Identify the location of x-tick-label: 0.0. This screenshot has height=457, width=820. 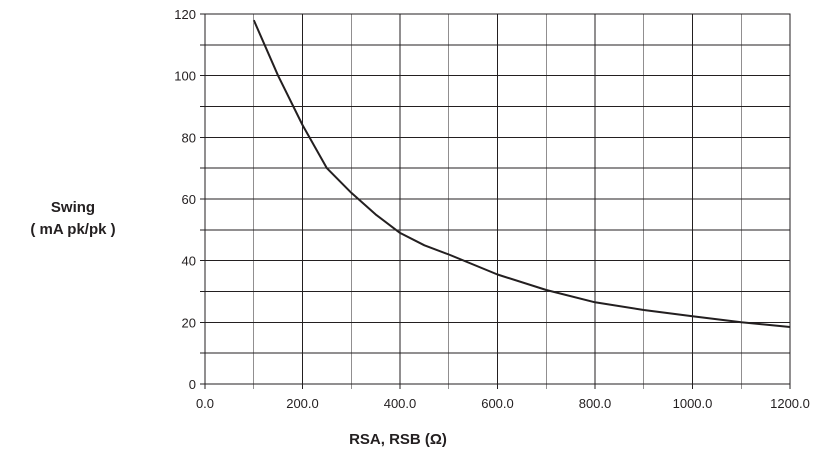
(205, 403).